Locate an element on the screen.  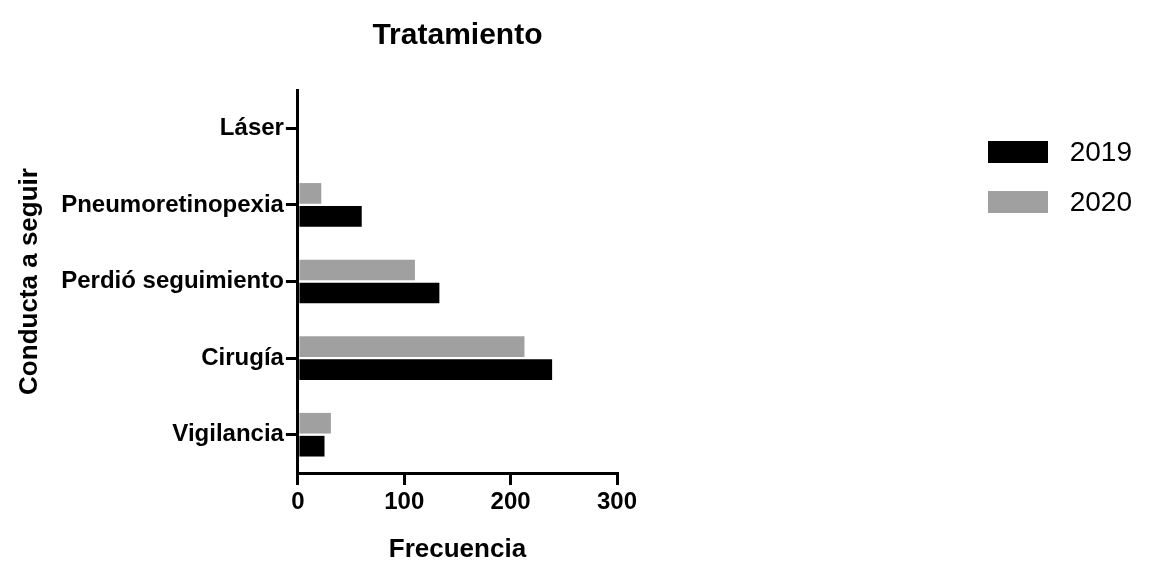
legend-label: 2019 is located at coordinates (1100, 152).